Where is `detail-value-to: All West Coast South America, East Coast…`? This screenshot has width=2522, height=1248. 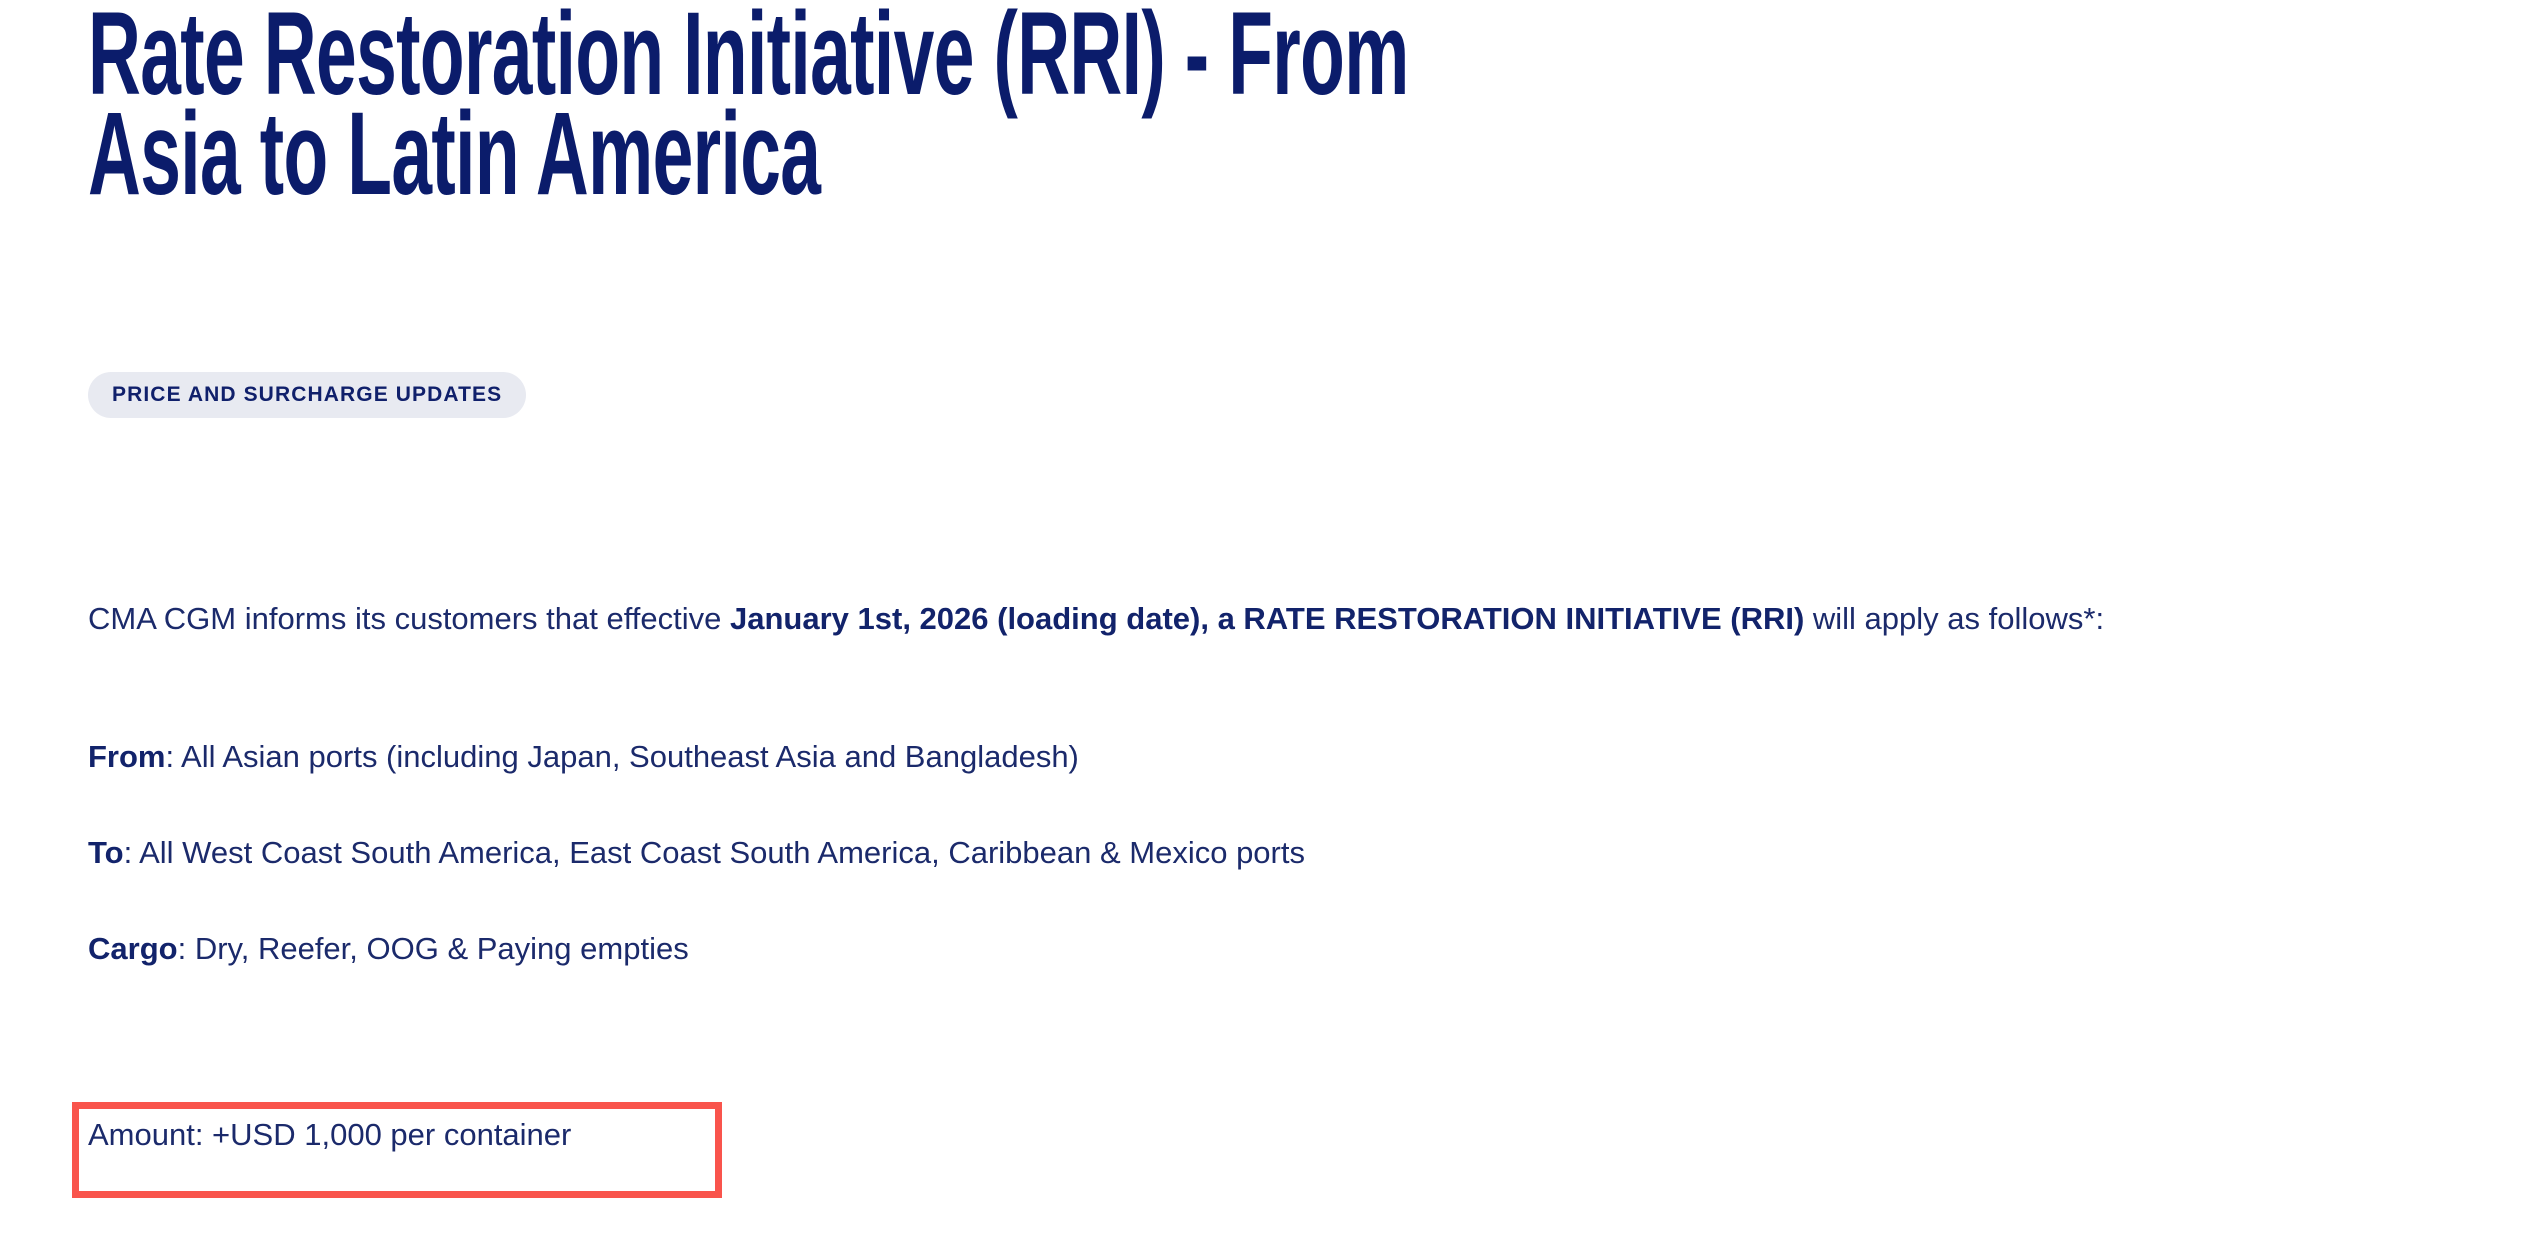 detail-value-to: All West Coast South America, East Coast… is located at coordinates (722, 852).